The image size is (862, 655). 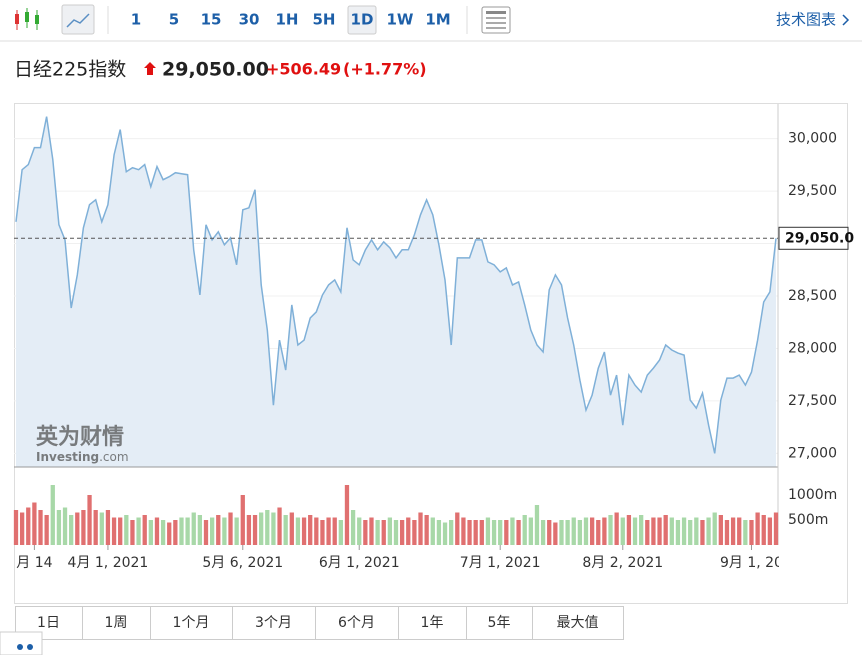 I want to click on interval-button: 5H, so click(x=324, y=20).